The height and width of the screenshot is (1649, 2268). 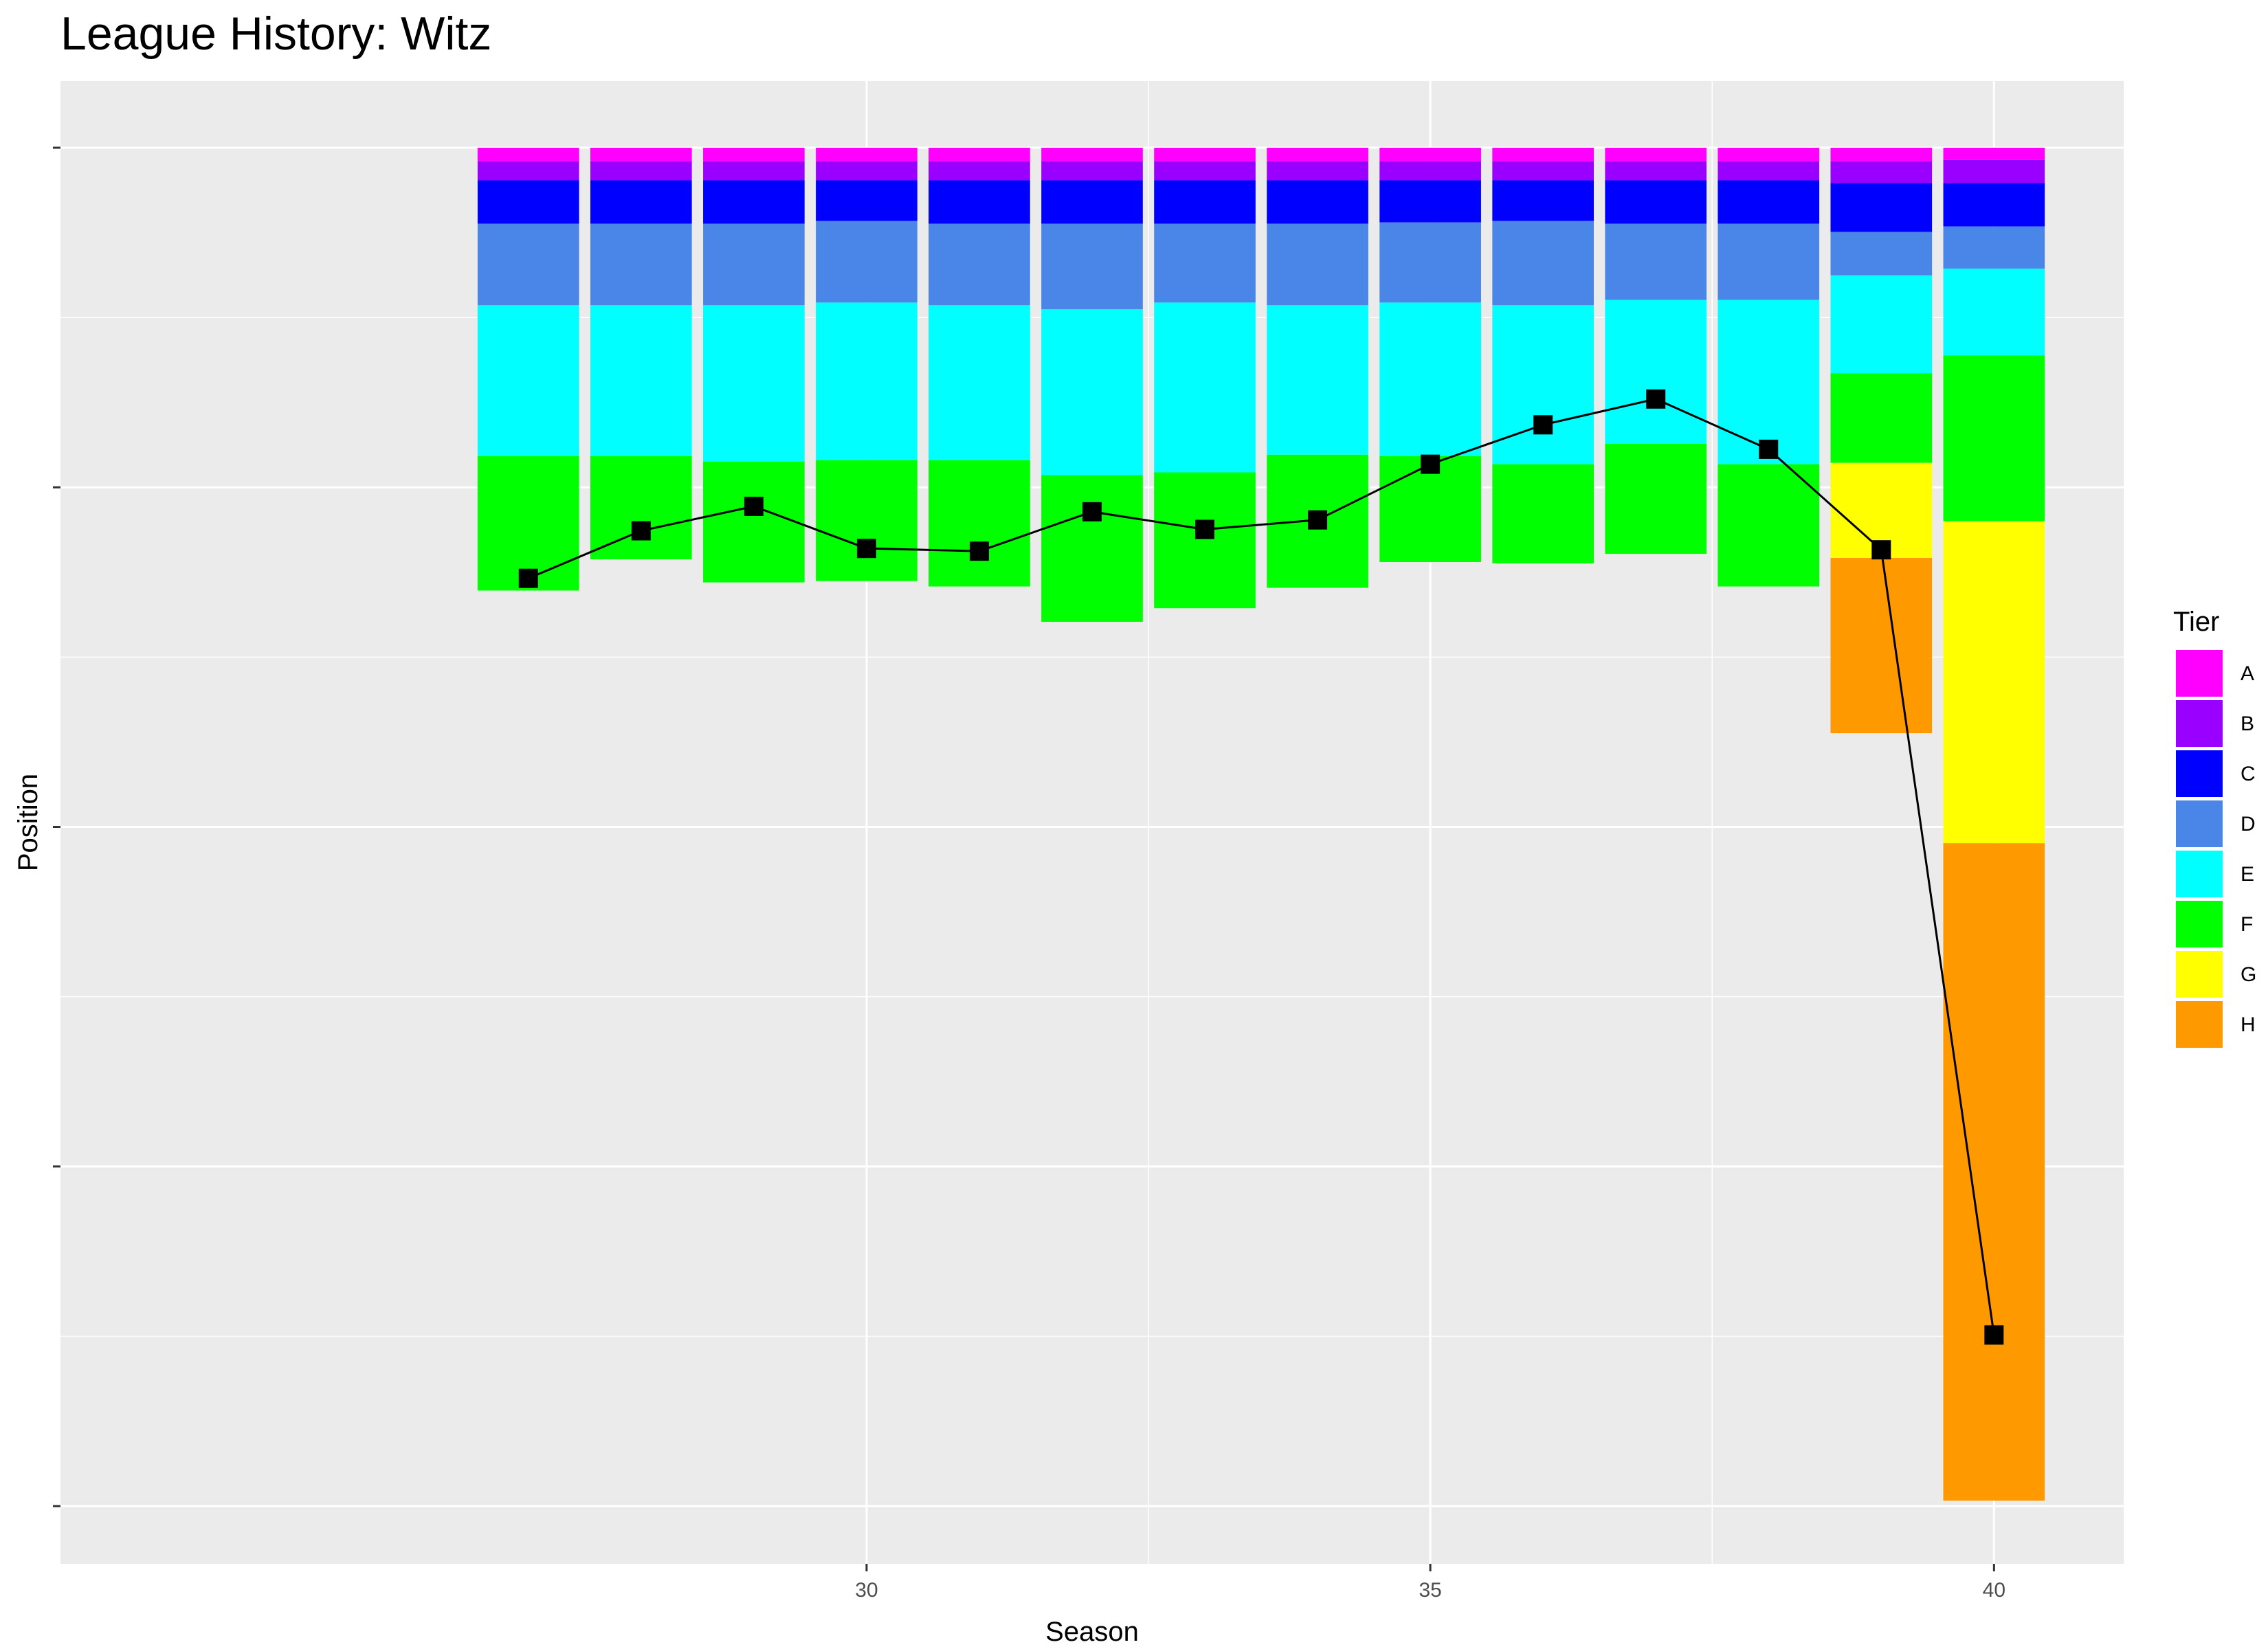 What do you see at coordinates (867, 200) in the screenshot?
I see `bar-season-30-tier-C` at bounding box center [867, 200].